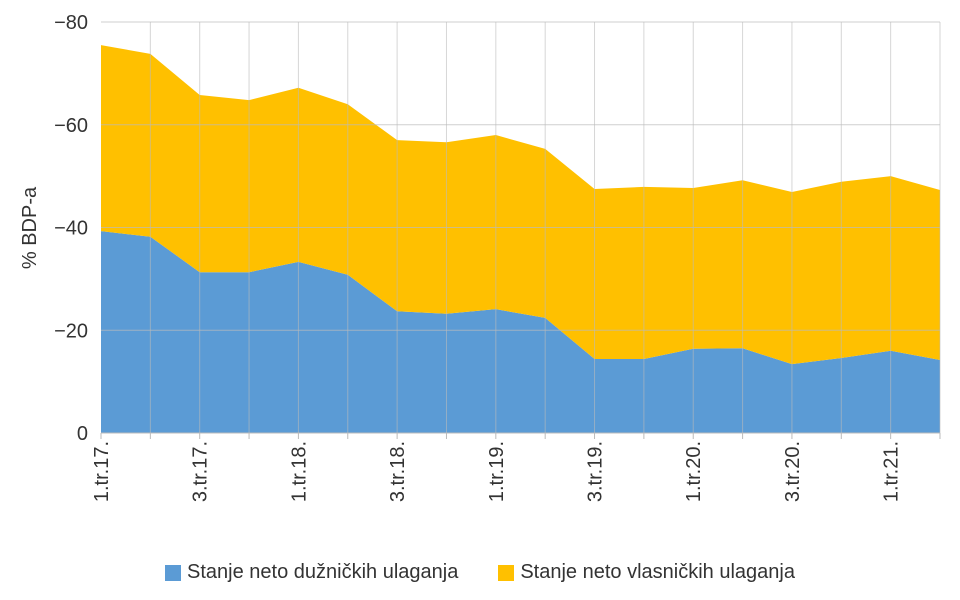  I want to click on y-axis: 0 −20 −40 −60 −80, so click(71, 228).